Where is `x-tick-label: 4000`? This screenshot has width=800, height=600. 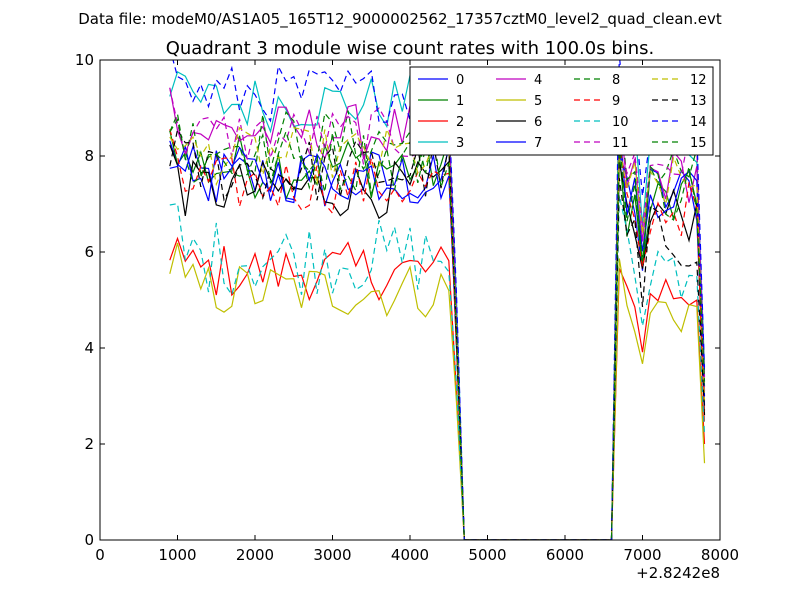 x-tick-label: 4000 is located at coordinates (410, 555).